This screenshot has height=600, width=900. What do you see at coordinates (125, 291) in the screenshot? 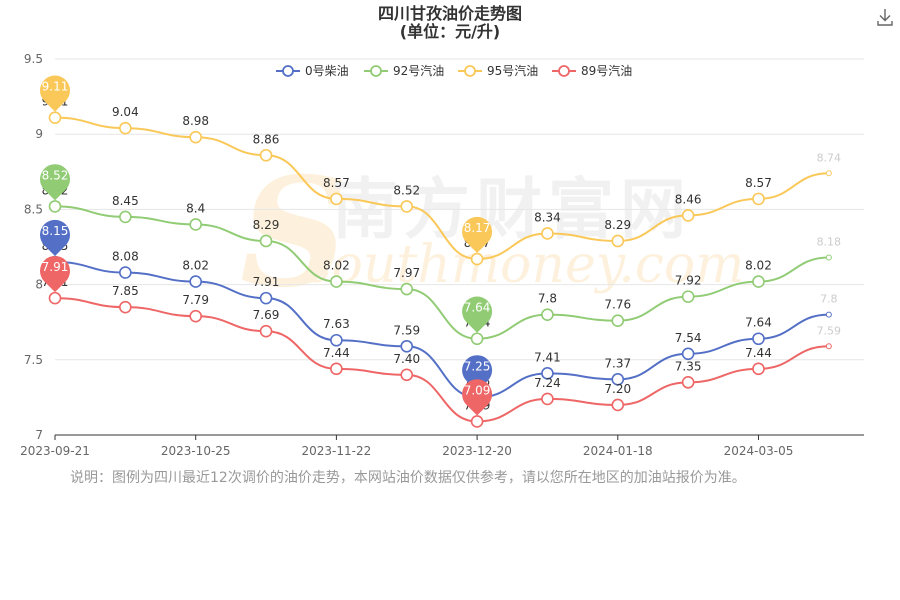
I see `data-label: 7.85` at bounding box center [125, 291].